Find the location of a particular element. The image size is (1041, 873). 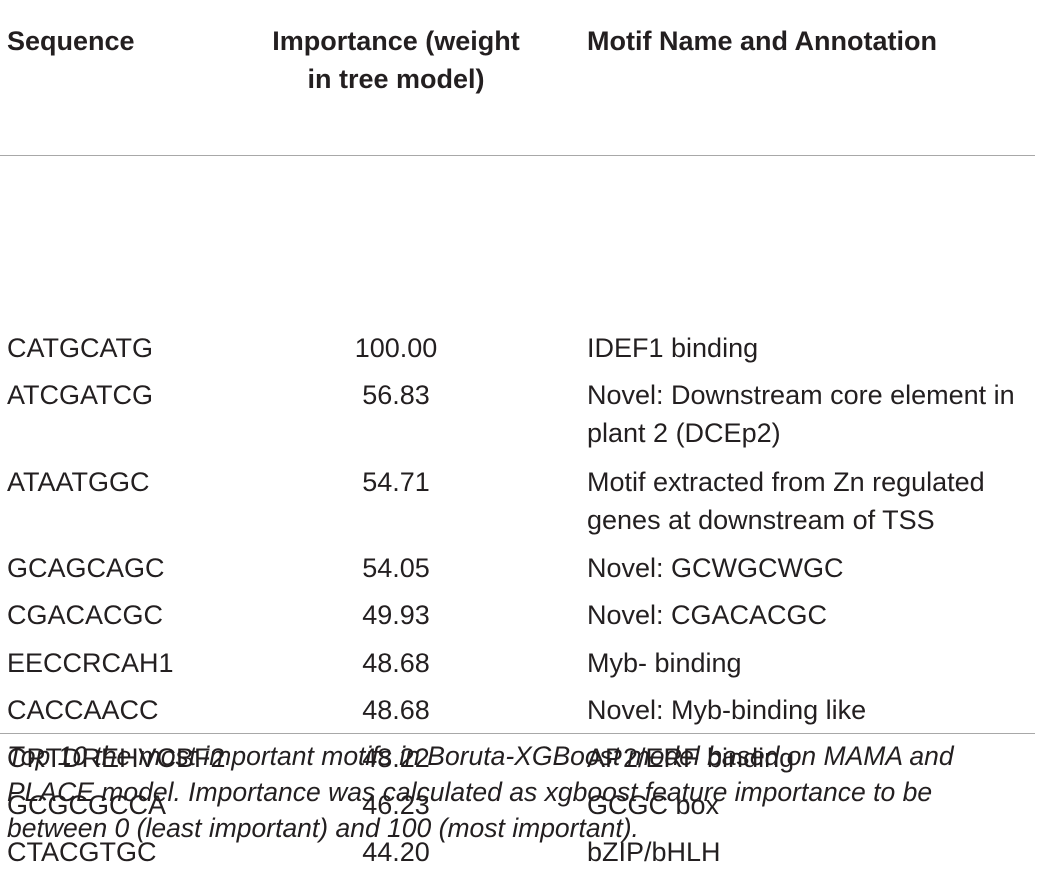

table-row: GCGCGCCA 46.23 GCGC box is located at coordinates (517, 806).